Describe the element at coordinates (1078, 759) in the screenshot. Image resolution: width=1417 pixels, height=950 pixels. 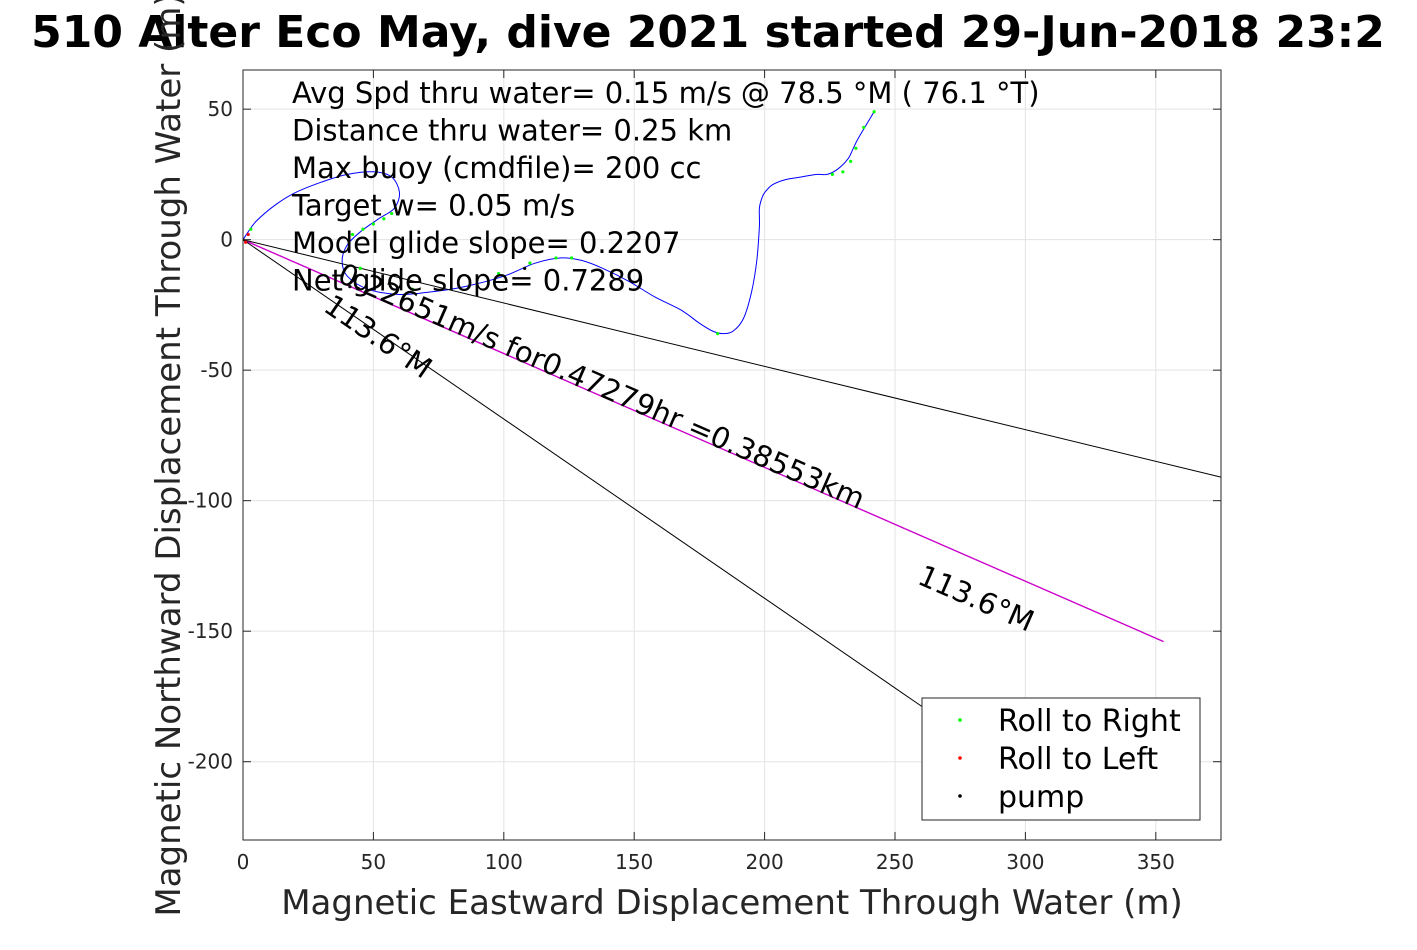
I see `legend-label: Roll to Left` at that location.